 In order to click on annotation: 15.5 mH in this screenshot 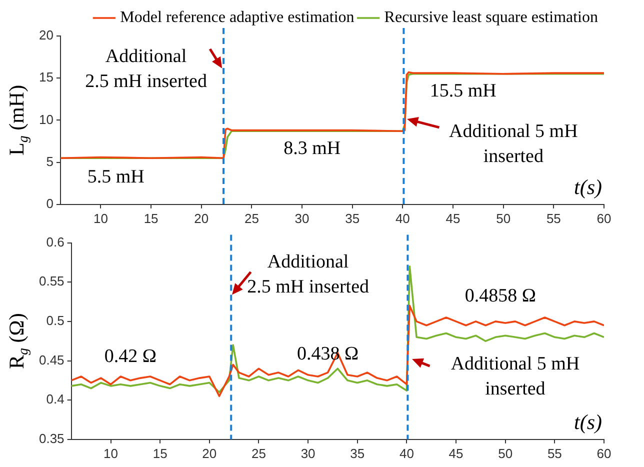, I will do `click(463, 91)`.